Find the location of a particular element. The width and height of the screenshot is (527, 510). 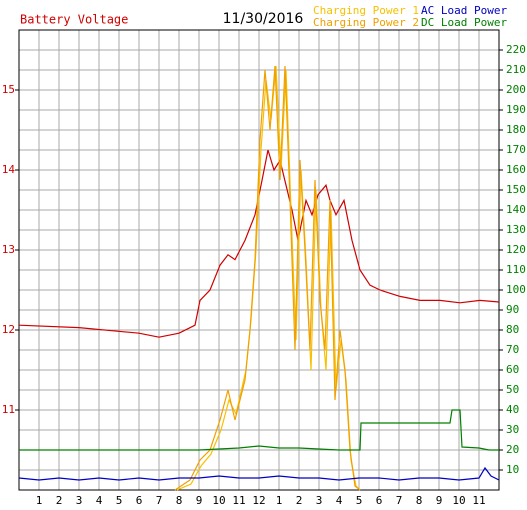

y2-tick-label: 120 is located at coordinates (516, 249).